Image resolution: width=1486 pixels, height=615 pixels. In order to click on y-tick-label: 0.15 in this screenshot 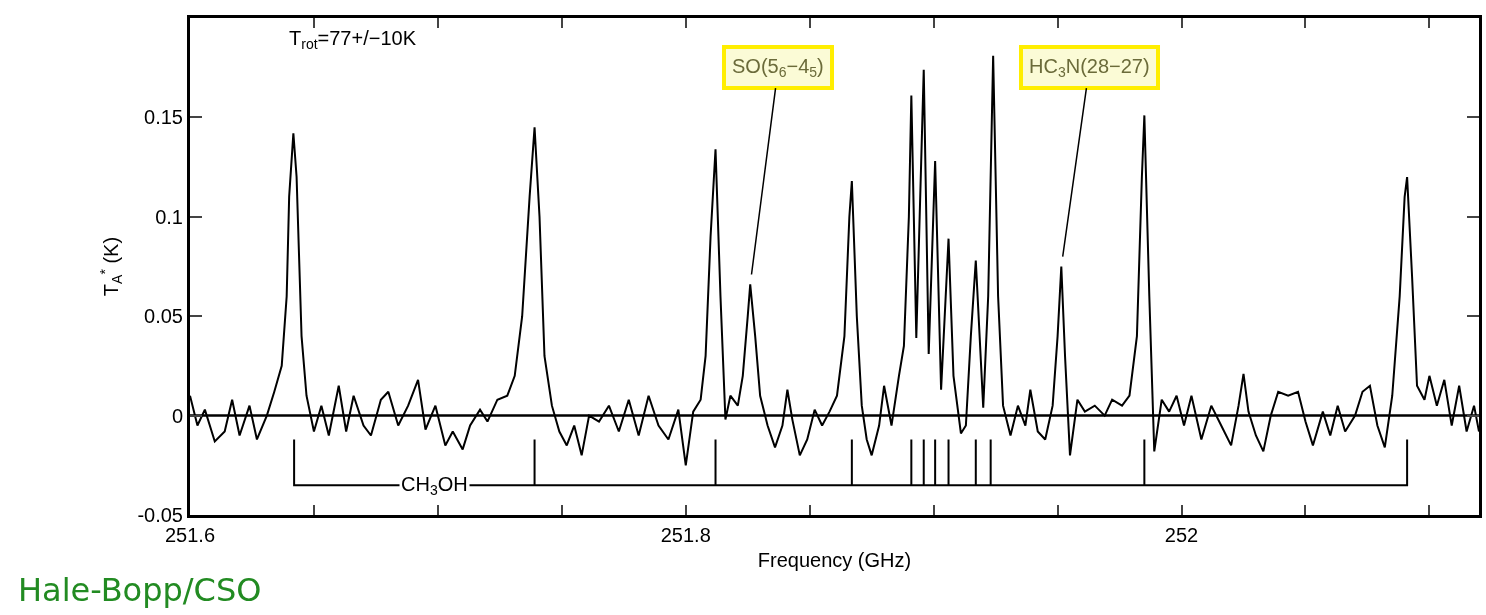, I will do `click(163, 117)`.